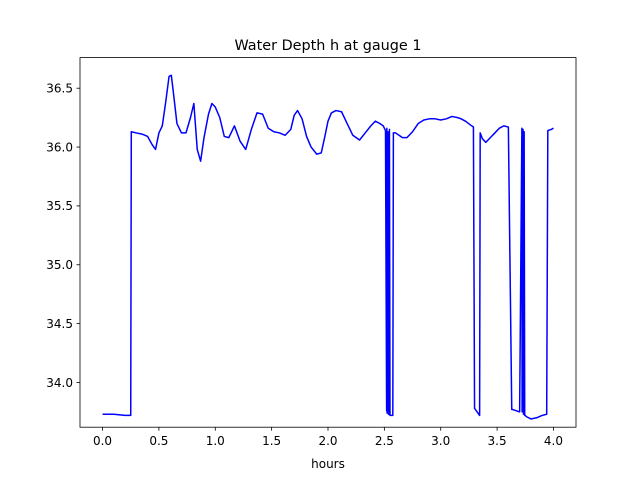  I want to click on x-axis-ticks: 0.0 0.5 1.0 1.5 2.0 2.5 3.0 3.5 4.0, so click(328, 437).